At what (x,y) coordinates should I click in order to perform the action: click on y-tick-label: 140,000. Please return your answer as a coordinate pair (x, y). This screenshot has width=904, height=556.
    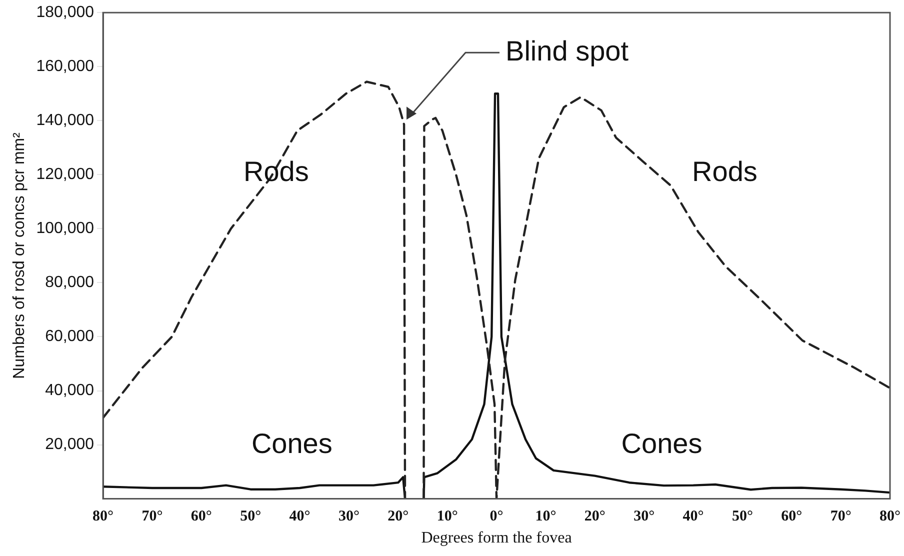
    Looking at the image, I should click on (65, 121).